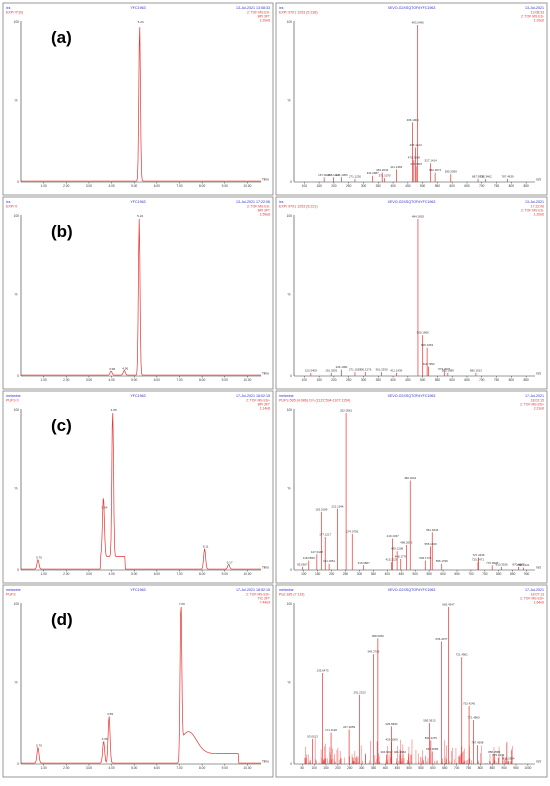 The height and width of the screenshot is (786, 550). I want to click on peak-label: 8.11, so click(206, 547).